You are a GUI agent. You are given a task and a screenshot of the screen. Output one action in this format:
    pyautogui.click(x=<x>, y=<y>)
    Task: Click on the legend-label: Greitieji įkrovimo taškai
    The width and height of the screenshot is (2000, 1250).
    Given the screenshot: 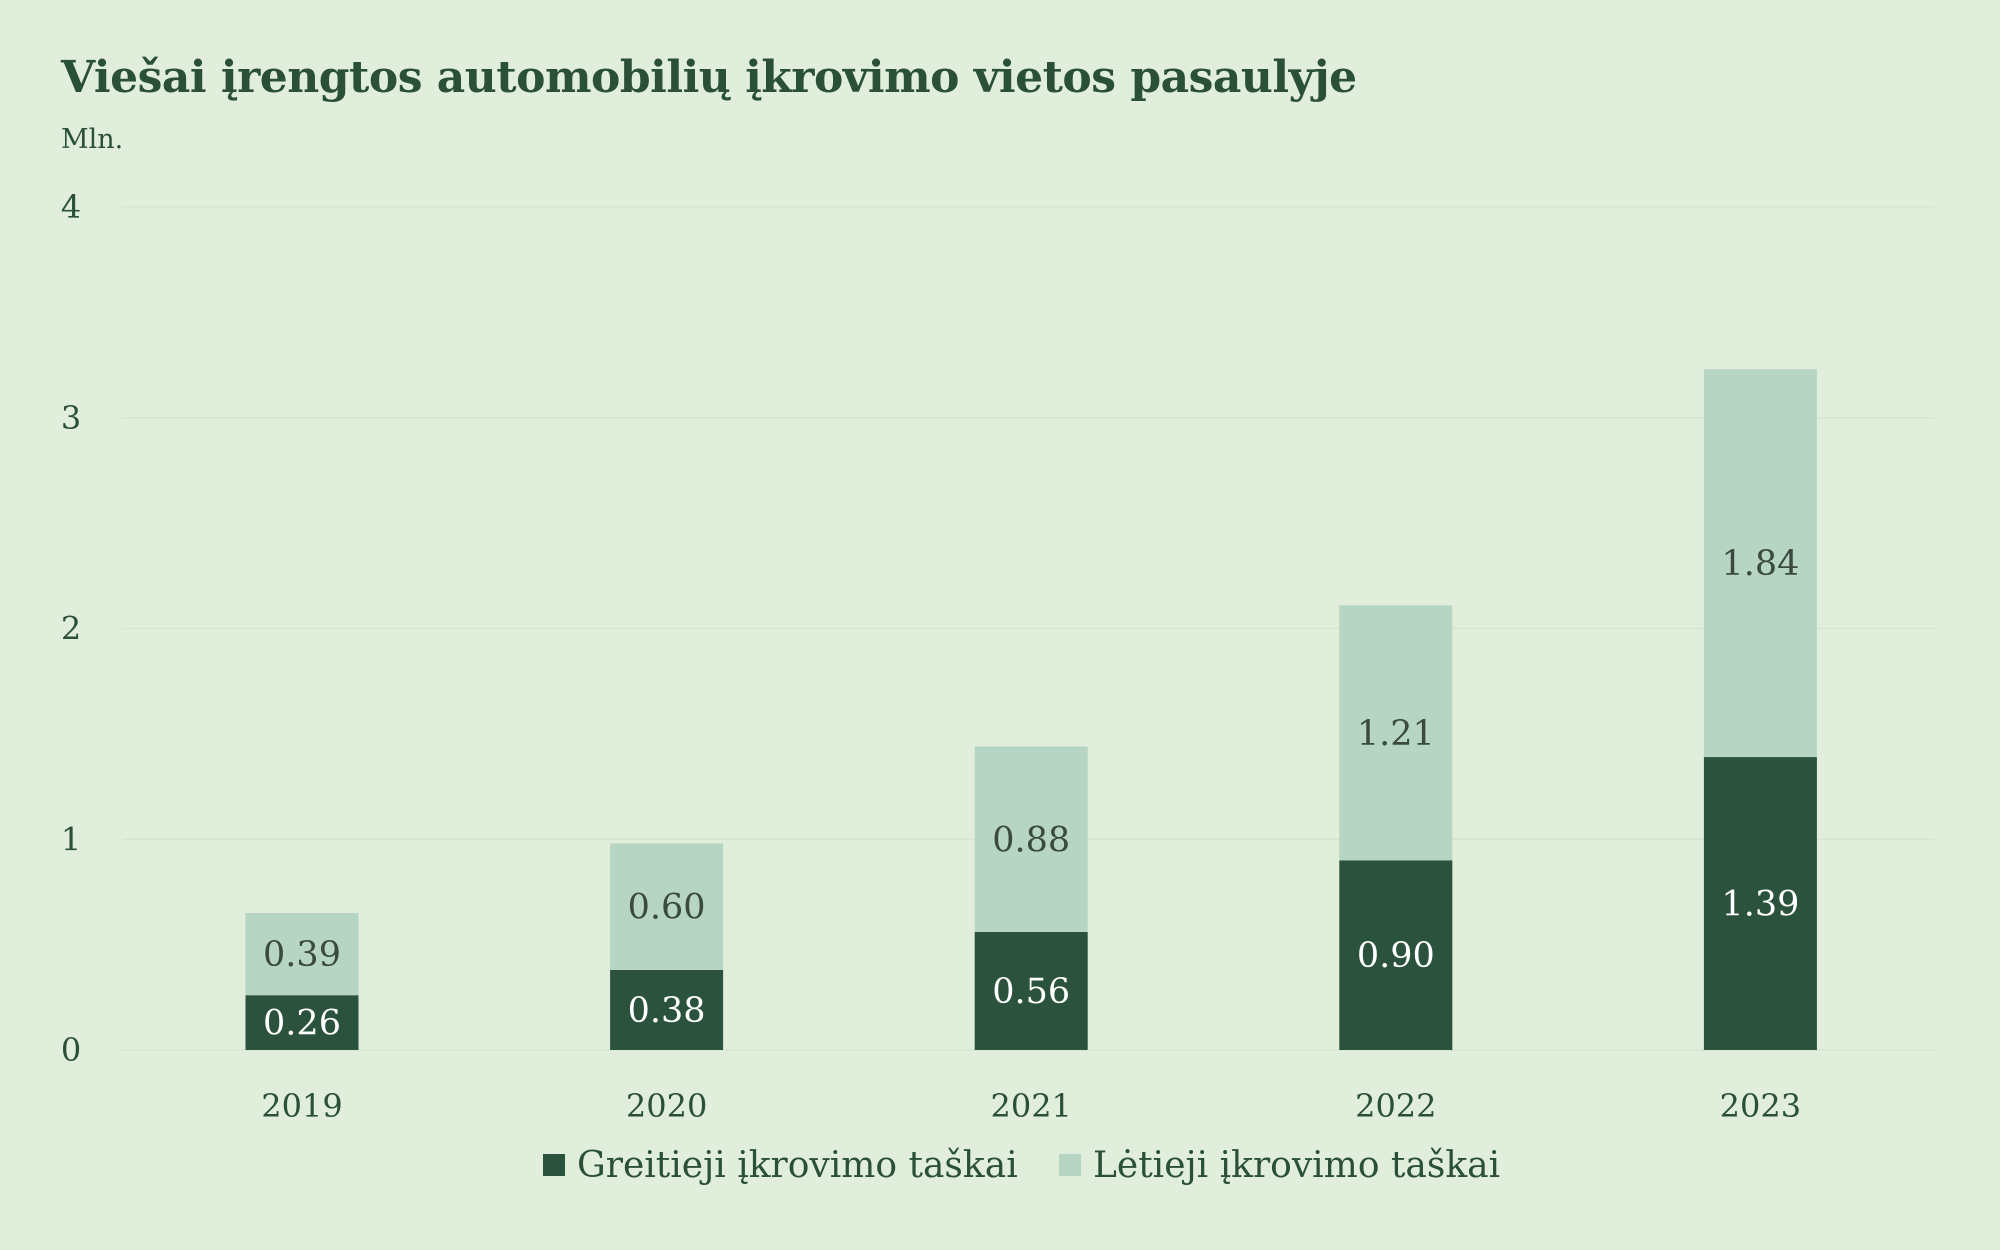 What is the action you would take?
    pyautogui.click(x=797, y=1165)
    